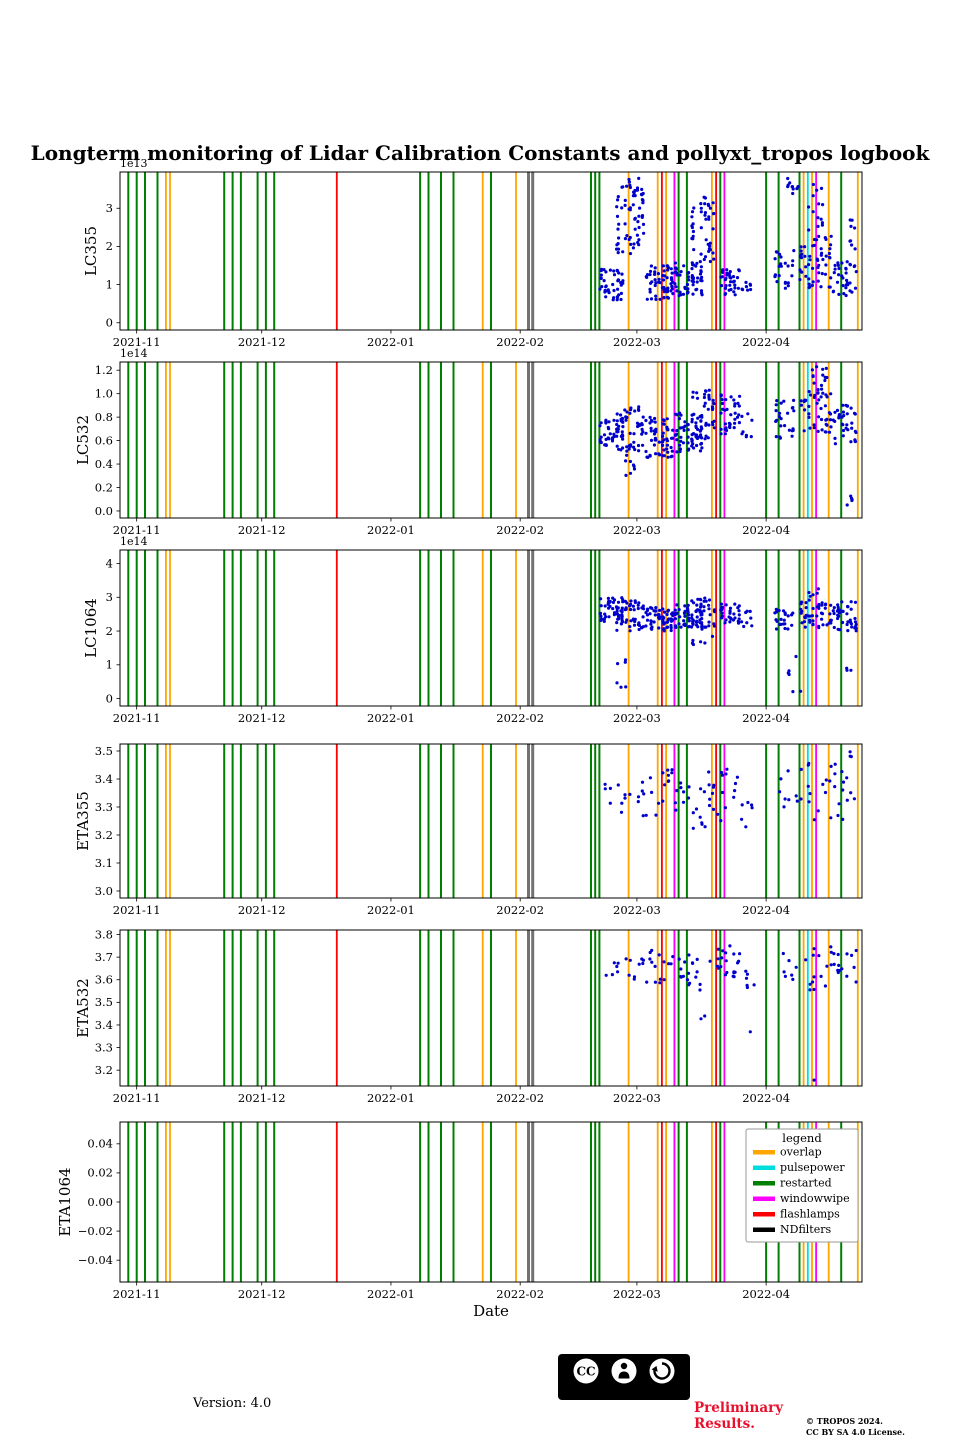 The height and width of the screenshot is (1440, 960). I want to click on y-tick-label: 0.6, so click(104, 440).